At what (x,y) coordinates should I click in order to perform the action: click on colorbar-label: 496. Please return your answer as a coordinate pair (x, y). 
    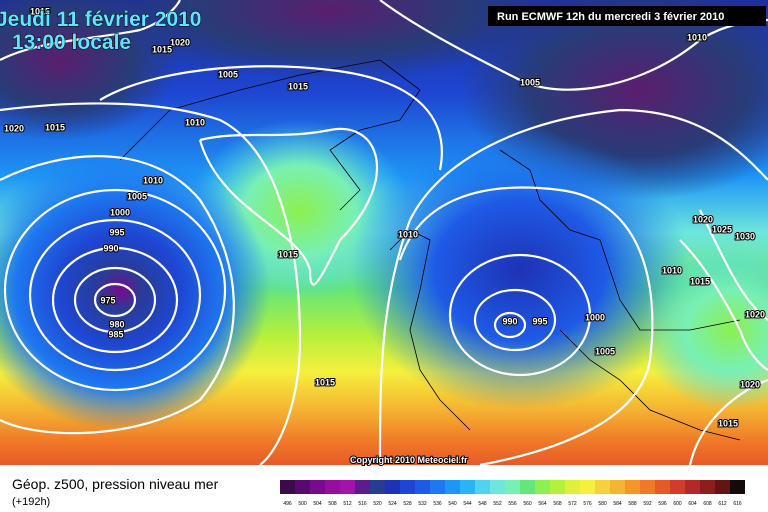
    Looking at the image, I should click on (287, 504).